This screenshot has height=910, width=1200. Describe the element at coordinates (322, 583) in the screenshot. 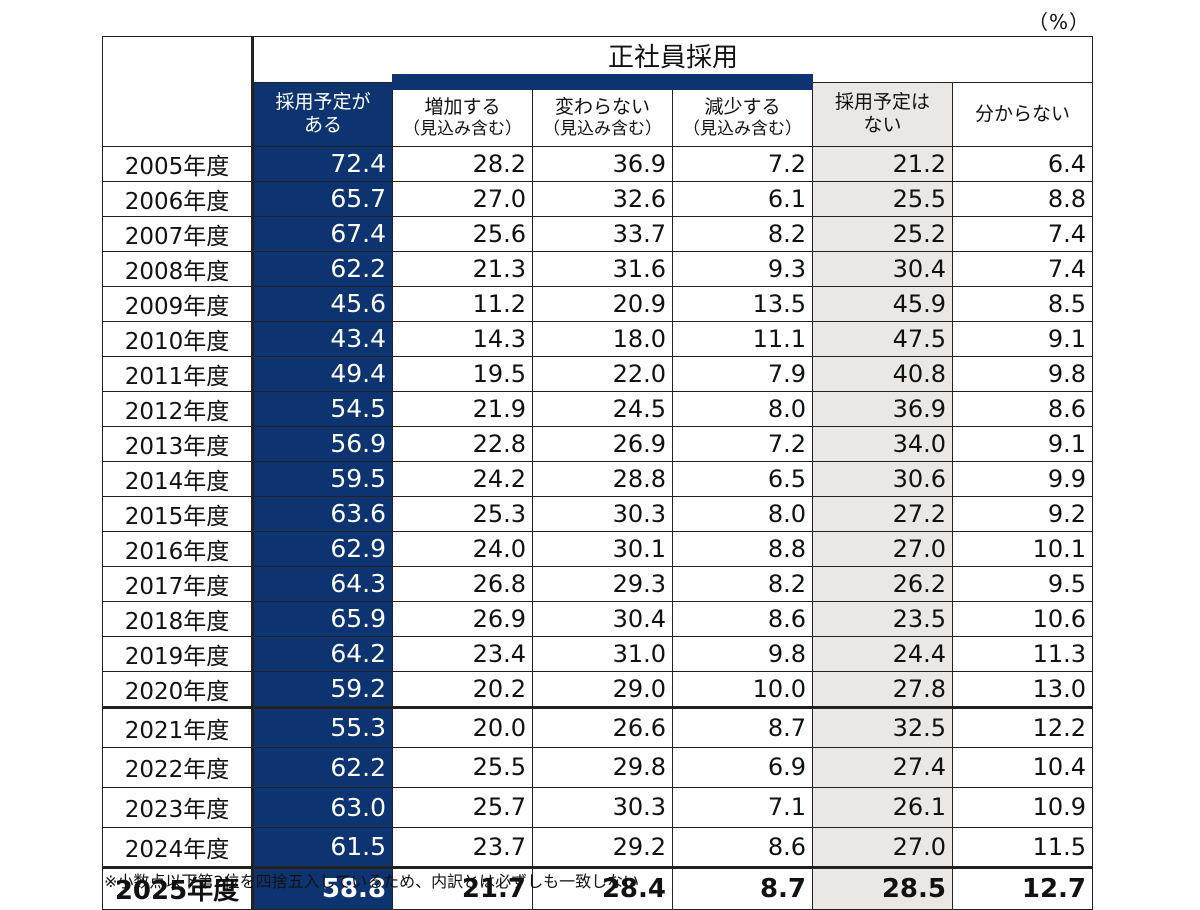

I see `table-cell: 64.3` at that location.